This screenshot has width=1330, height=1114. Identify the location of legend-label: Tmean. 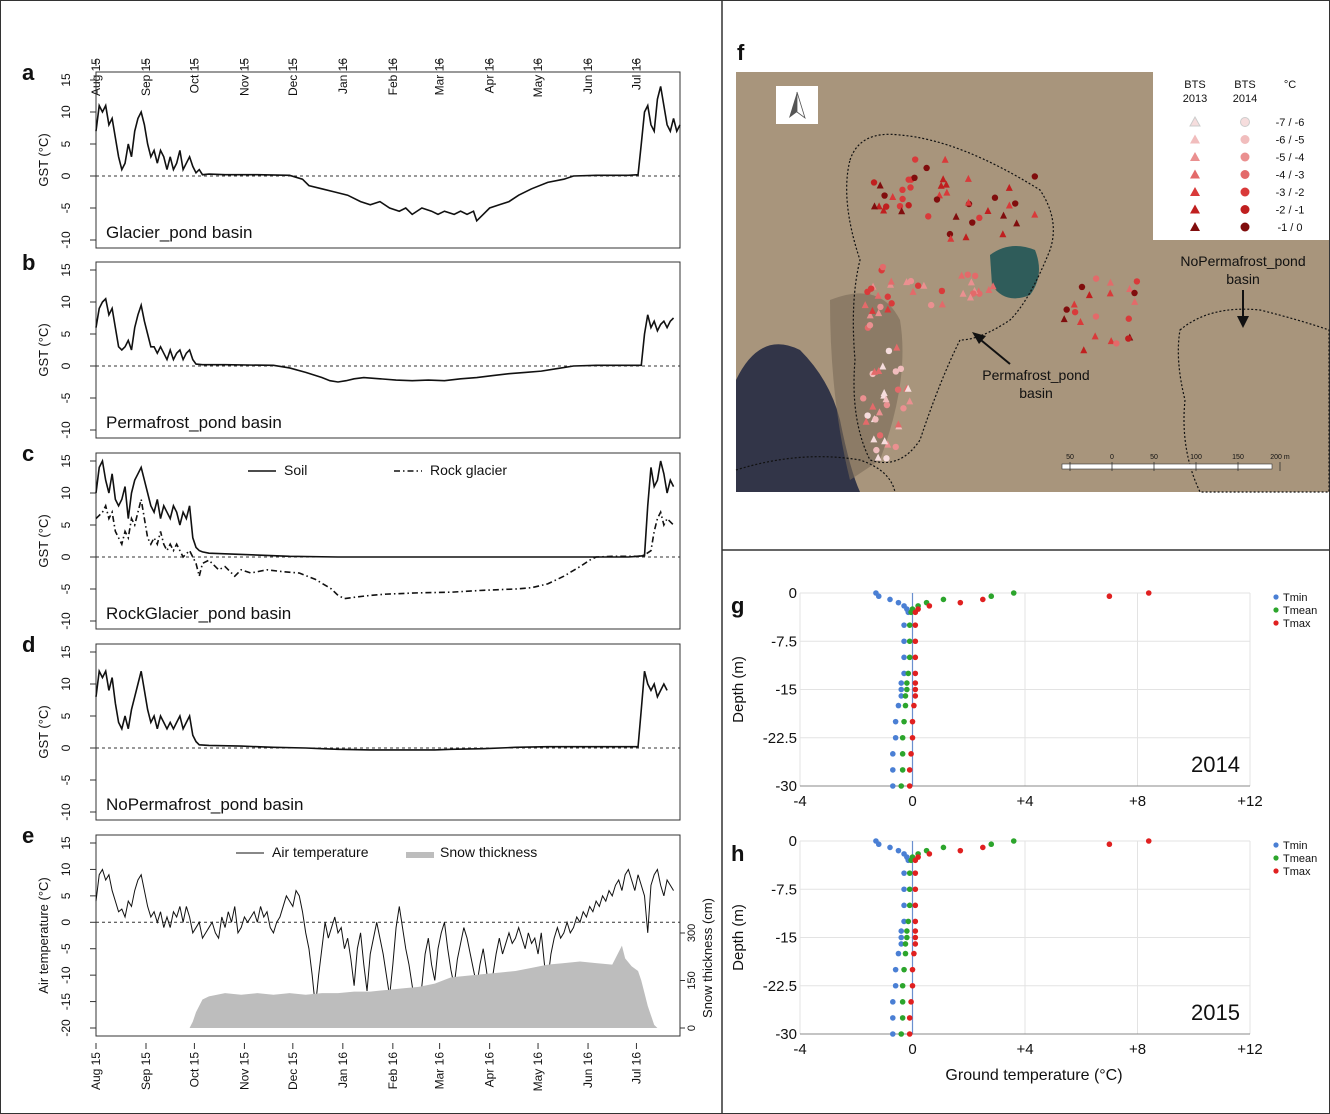
(1300, 859).